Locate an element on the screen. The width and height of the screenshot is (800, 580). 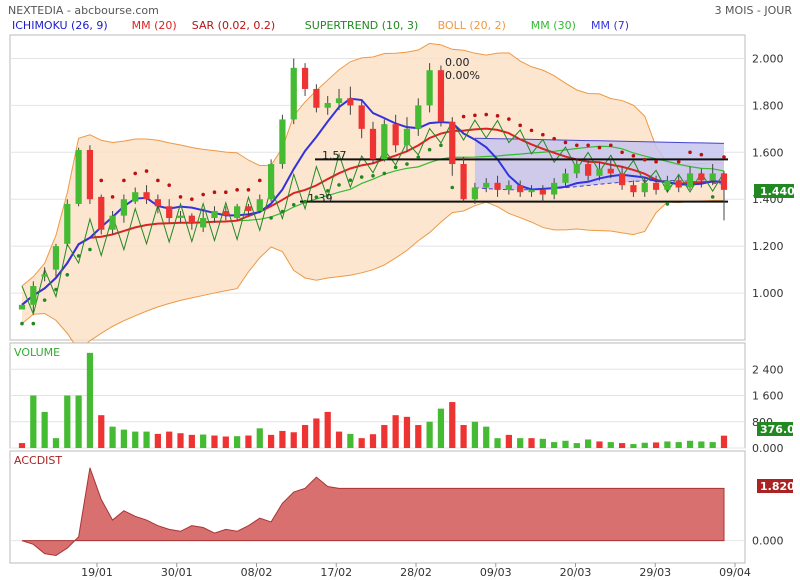
date-tick-label: 30/01 is located at coordinates (177, 572).